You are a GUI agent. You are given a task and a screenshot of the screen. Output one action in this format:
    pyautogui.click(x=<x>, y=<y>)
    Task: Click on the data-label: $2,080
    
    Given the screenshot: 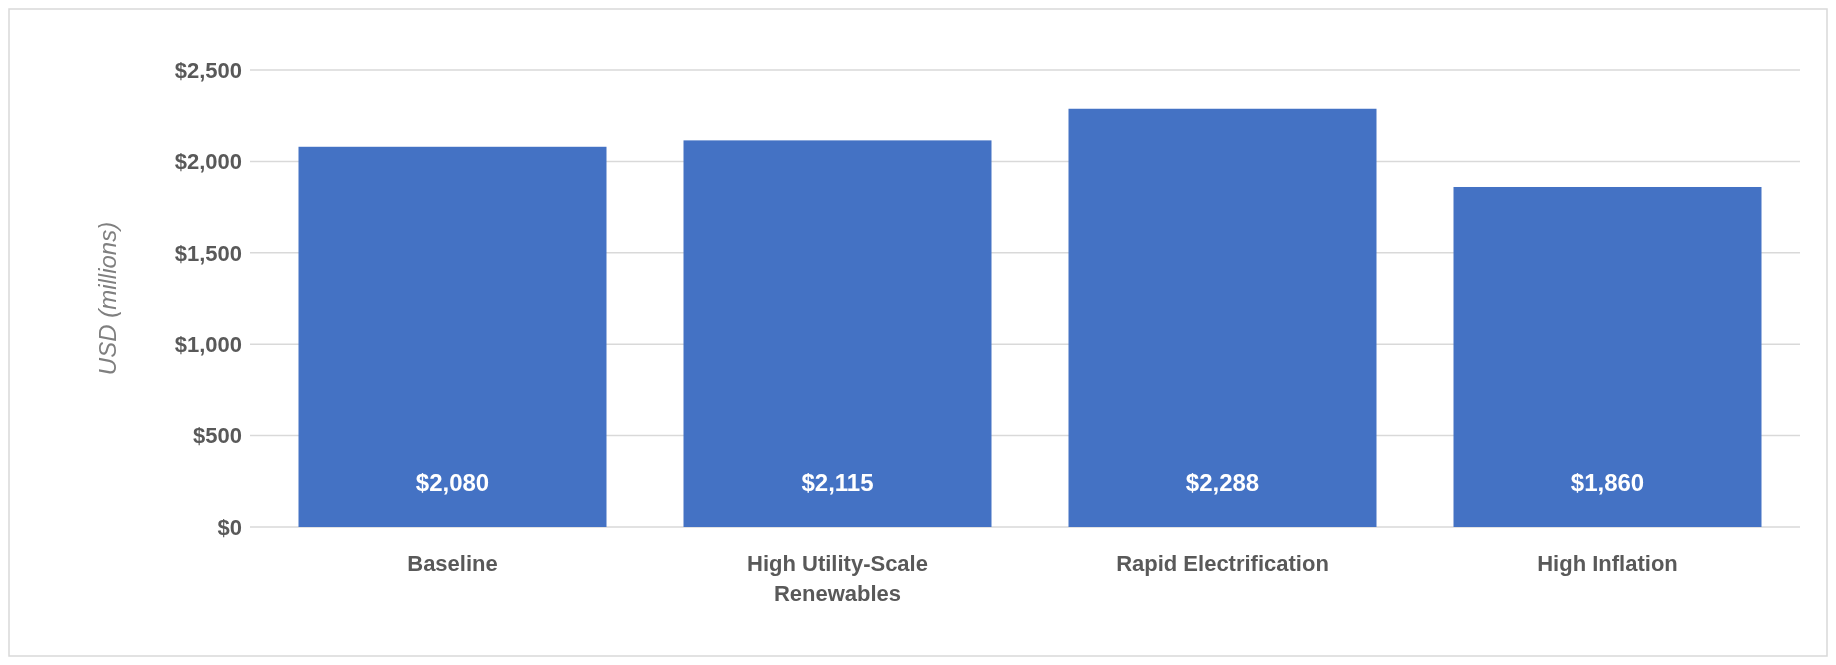 What is the action you would take?
    pyautogui.click(x=452, y=482)
    